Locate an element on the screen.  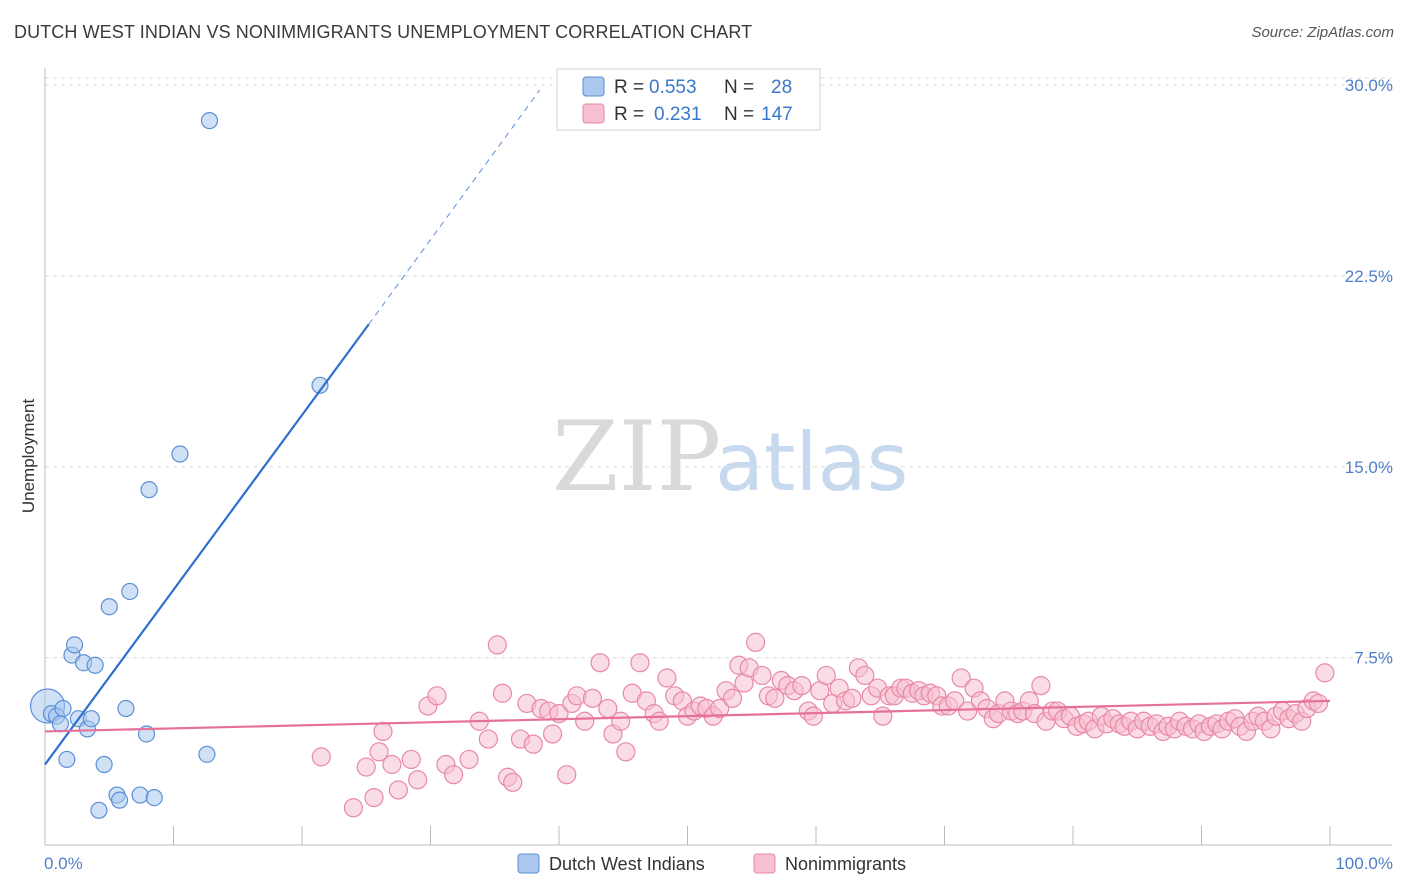
series-label-nonimmigrants: Nonimmigrants is located at coordinates (845, 864).